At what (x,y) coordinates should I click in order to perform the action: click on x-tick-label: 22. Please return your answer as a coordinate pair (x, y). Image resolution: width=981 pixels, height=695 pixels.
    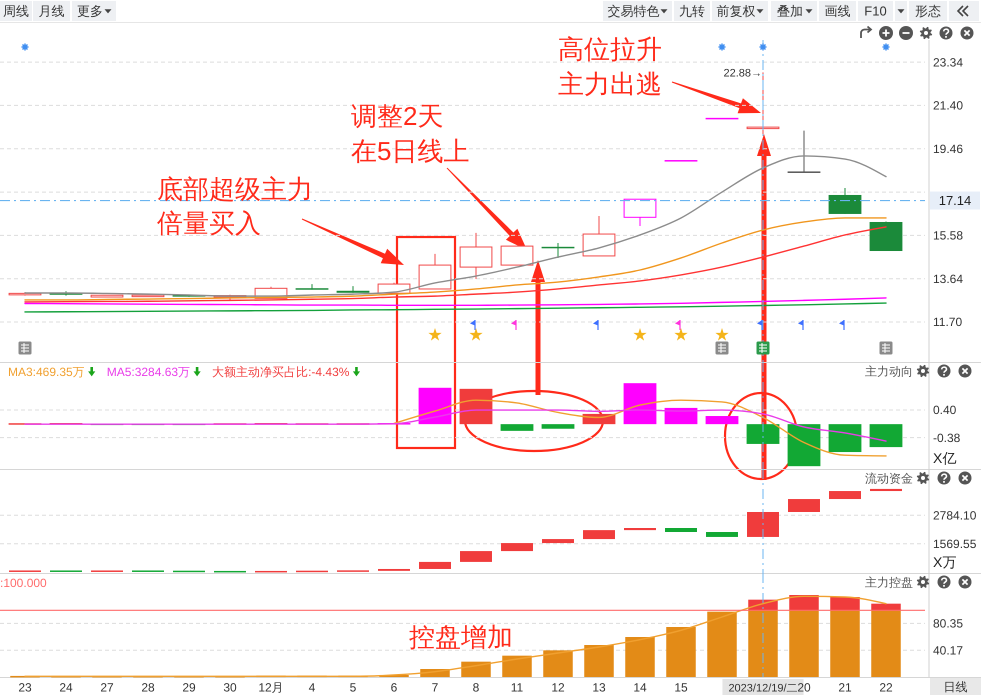
    Looking at the image, I should click on (886, 687).